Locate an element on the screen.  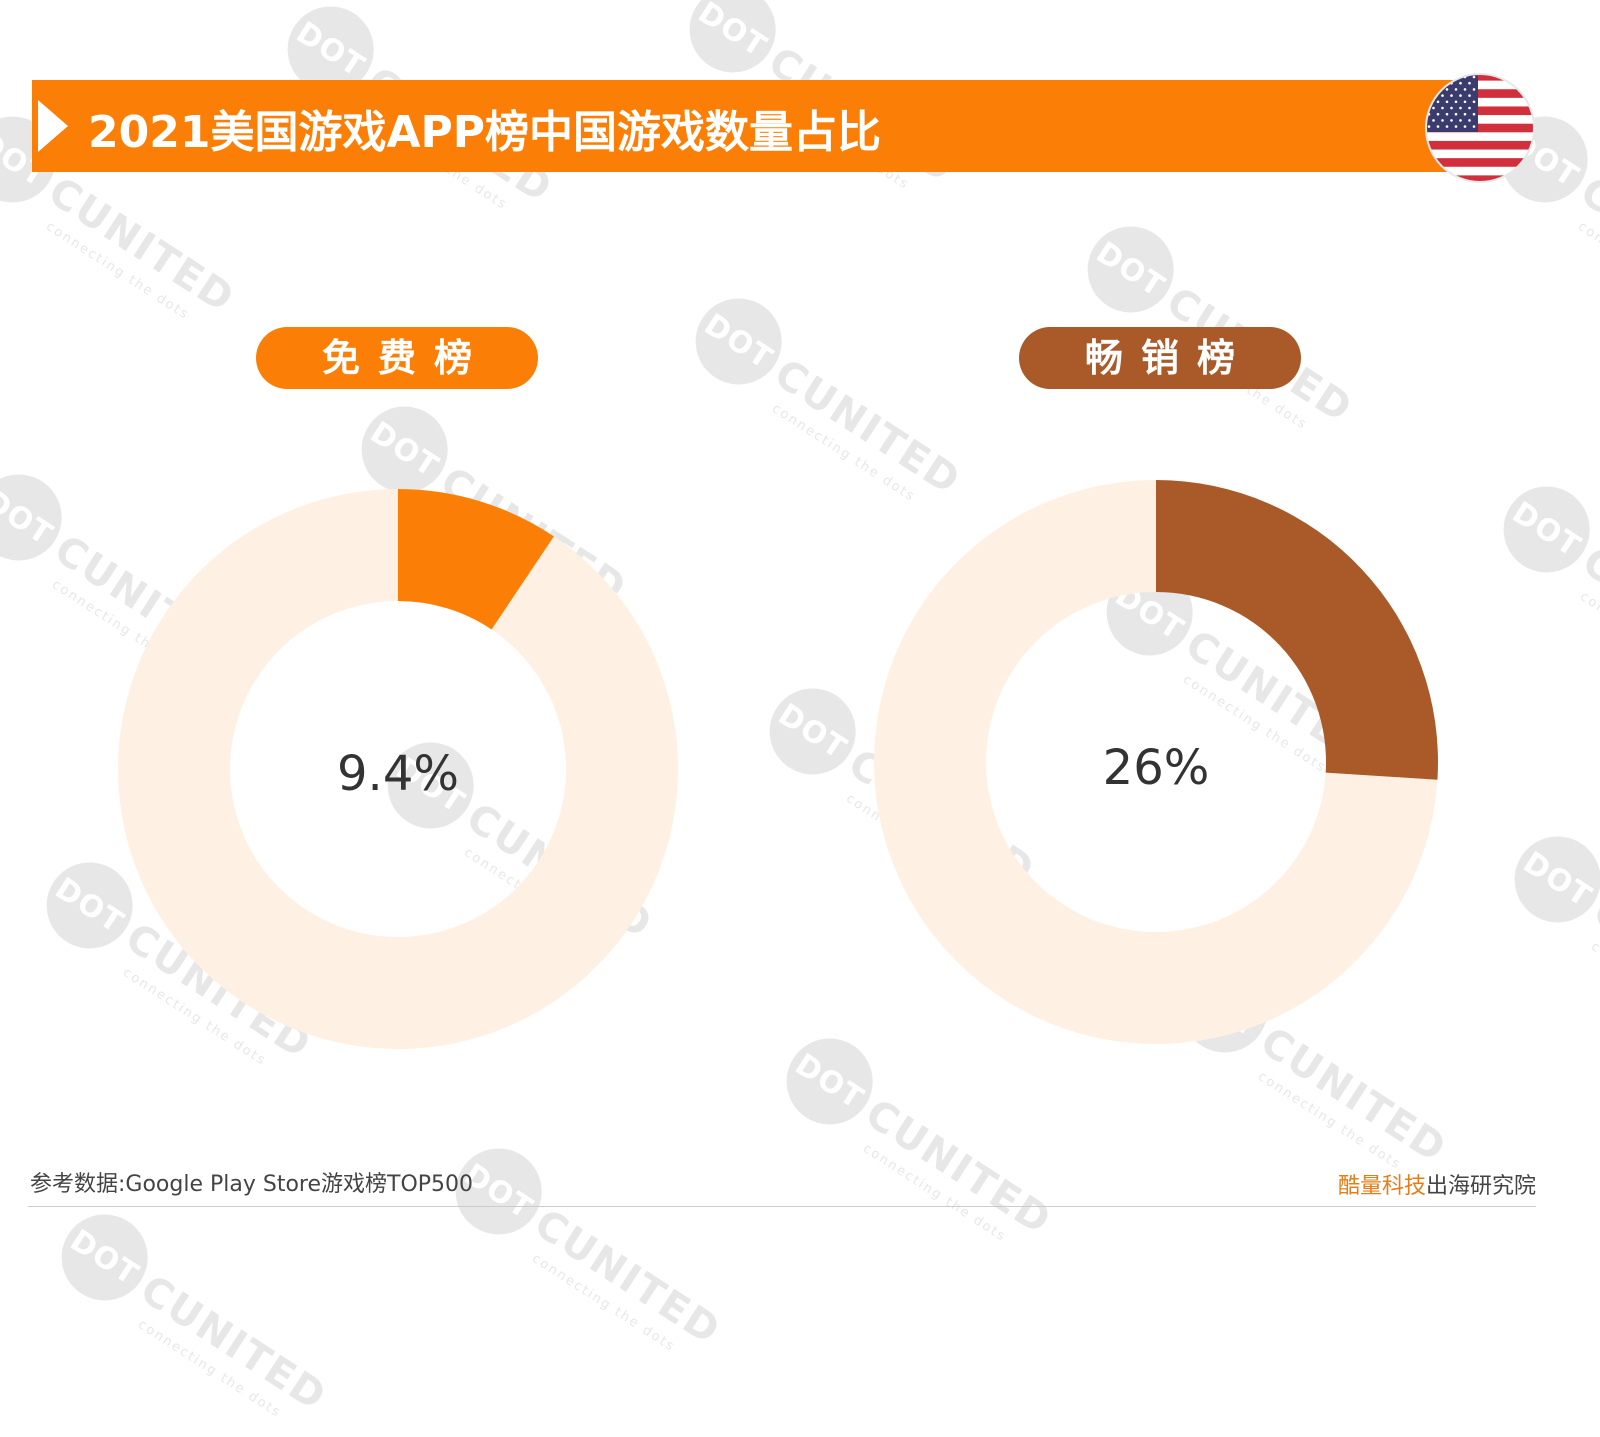
brand-highlight: 酷量科技 is located at coordinates (1381, 1186).